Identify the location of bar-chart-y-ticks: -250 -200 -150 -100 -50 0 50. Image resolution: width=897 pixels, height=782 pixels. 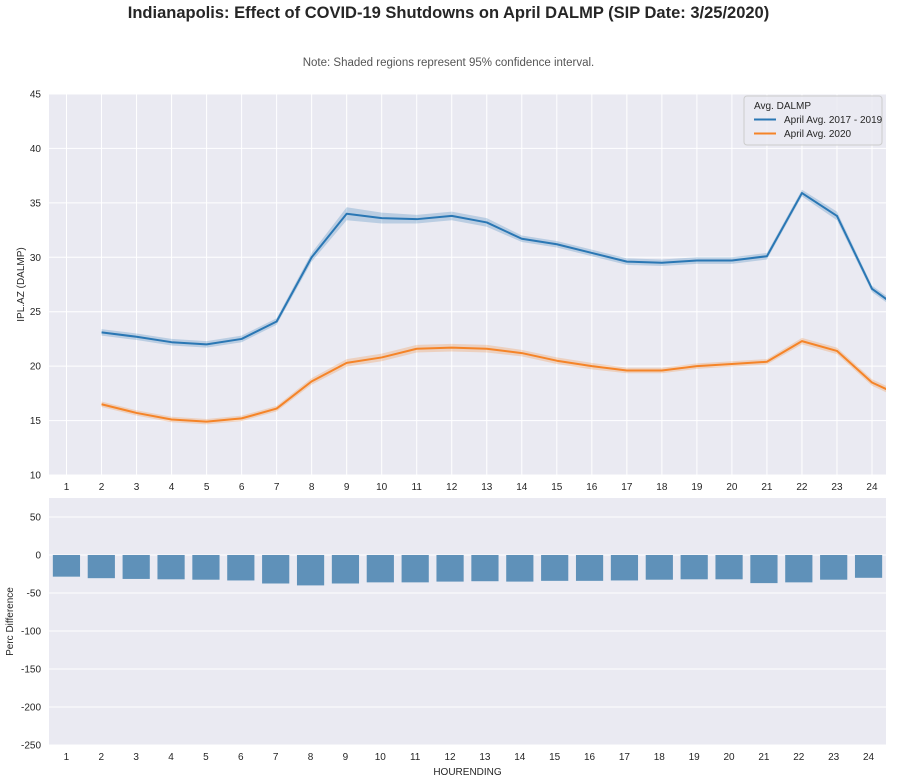
(31, 632).